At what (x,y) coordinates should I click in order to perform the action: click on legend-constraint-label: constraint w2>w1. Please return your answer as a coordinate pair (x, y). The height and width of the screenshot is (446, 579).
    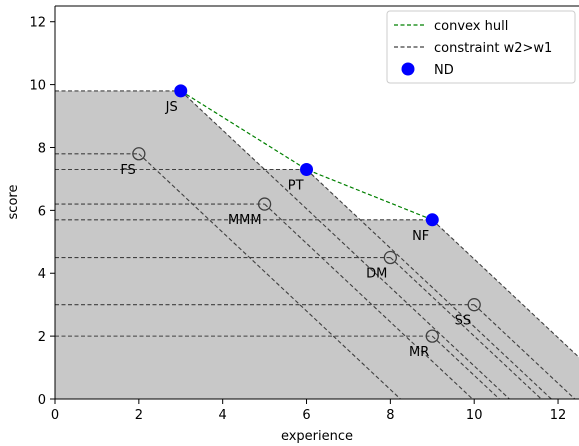
    Looking at the image, I should click on (493, 48).